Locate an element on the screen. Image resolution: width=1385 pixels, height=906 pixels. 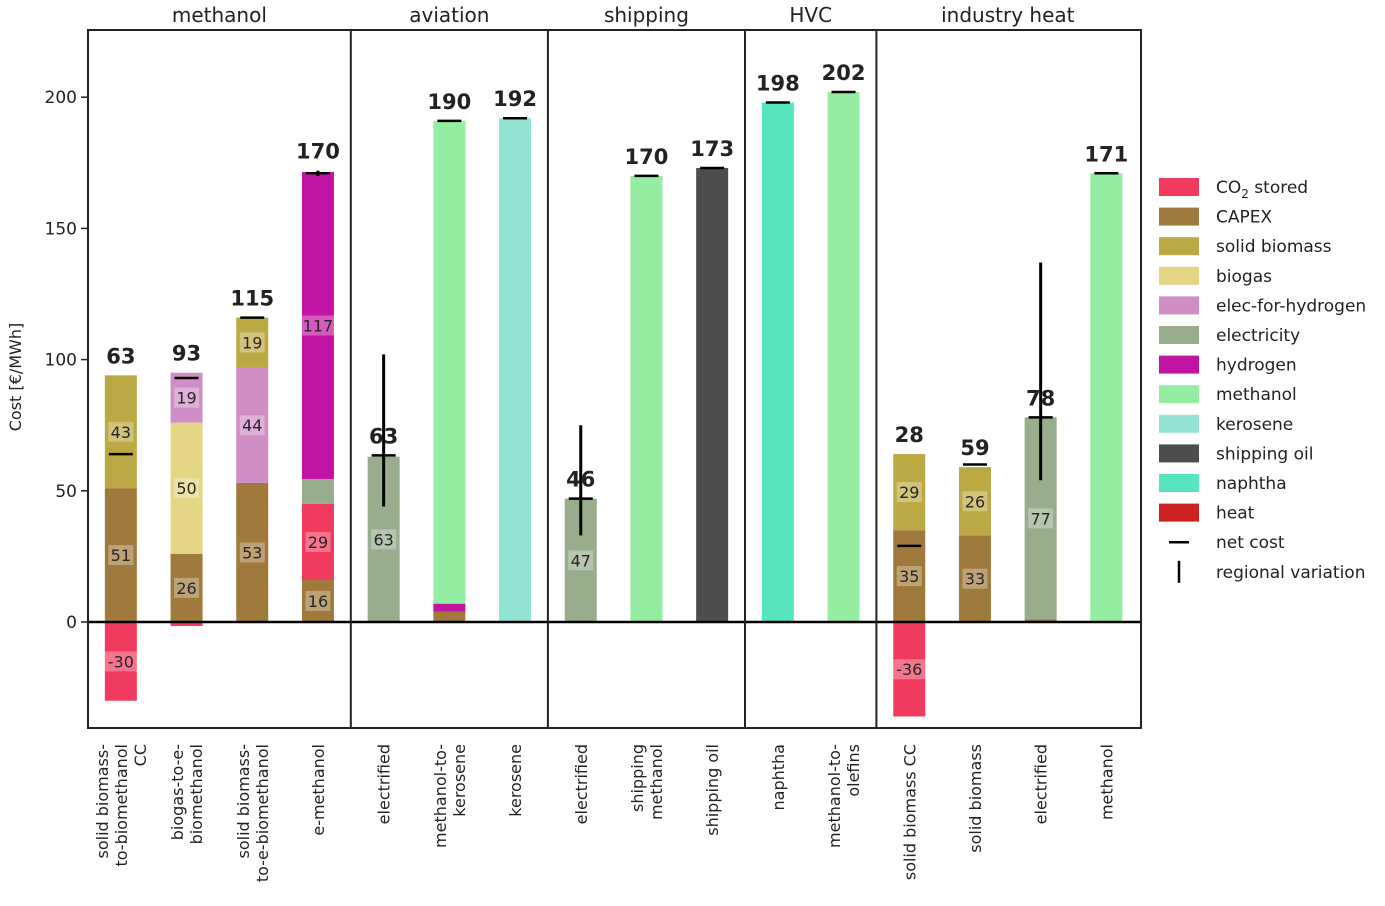
bar: 77 78 is located at coordinates (1040, 442).